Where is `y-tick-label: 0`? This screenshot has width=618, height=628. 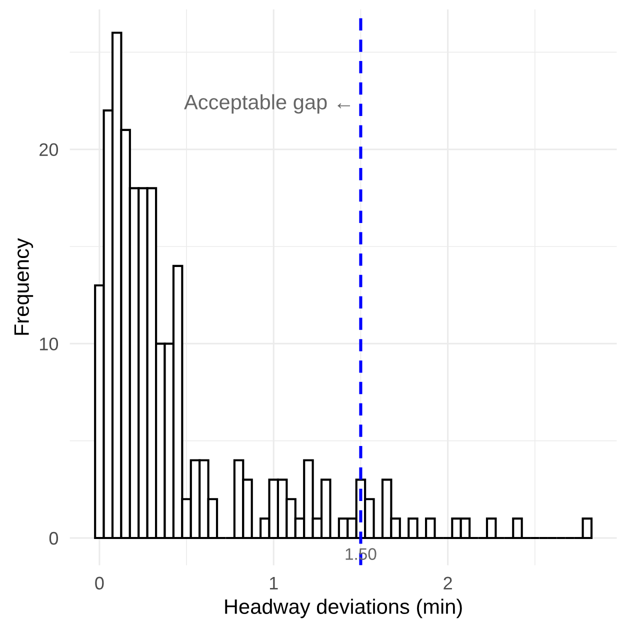 y-tick-label: 0 is located at coordinates (53, 538).